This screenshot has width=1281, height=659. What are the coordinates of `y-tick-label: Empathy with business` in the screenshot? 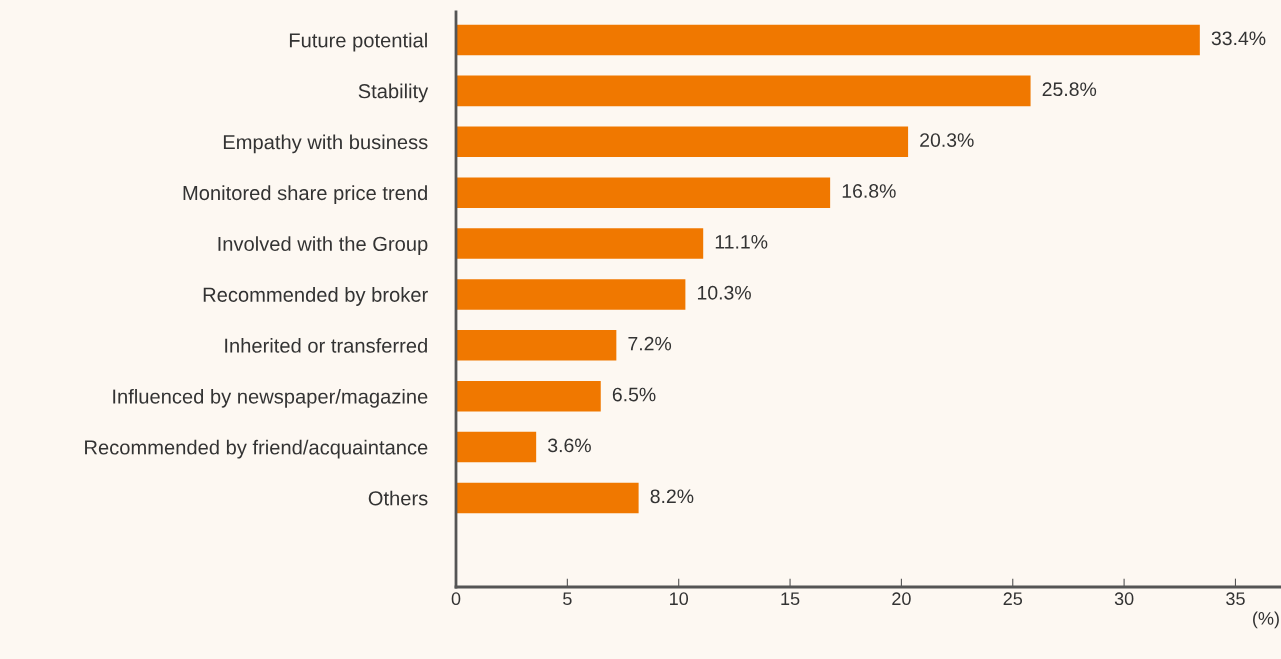 It's located at (325, 144).